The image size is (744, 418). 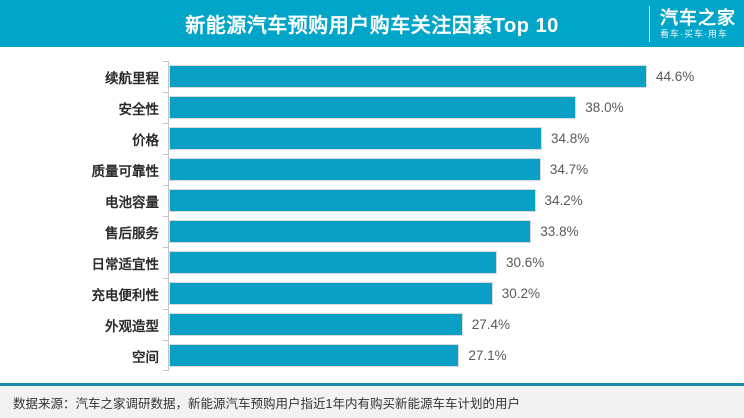 I want to click on value-label: 34.8%, so click(x=570, y=138).